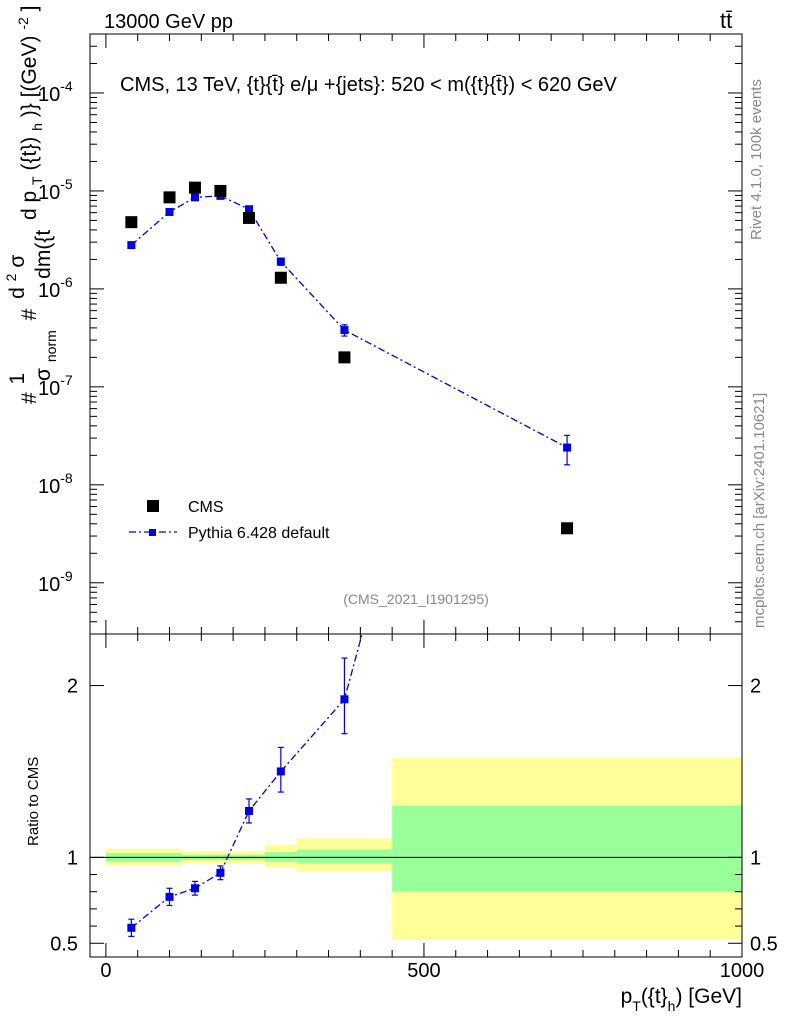 This screenshot has width=786, height=1024. What do you see at coordinates (756, 159) in the screenshot?
I see `rivet-label: Rivet 4.1.0, 100k events` at bounding box center [756, 159].